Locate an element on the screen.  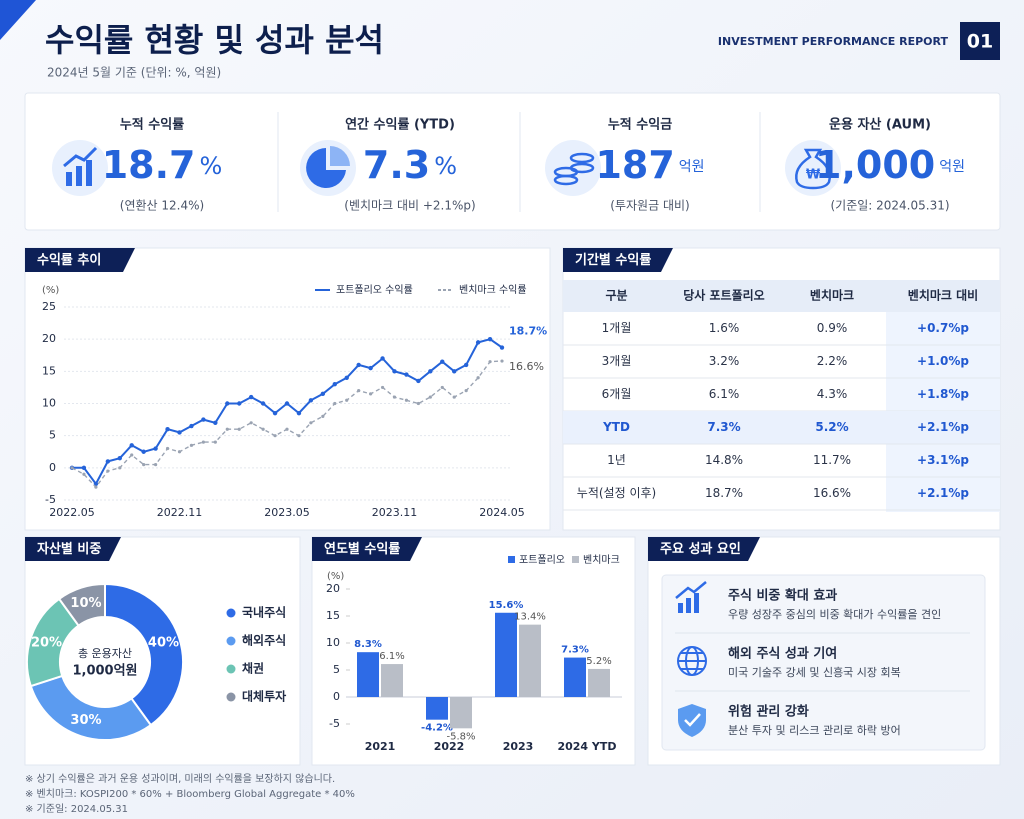
kpi-note: (기준일: 2024.05.31) is located at coordinates (889, 206).